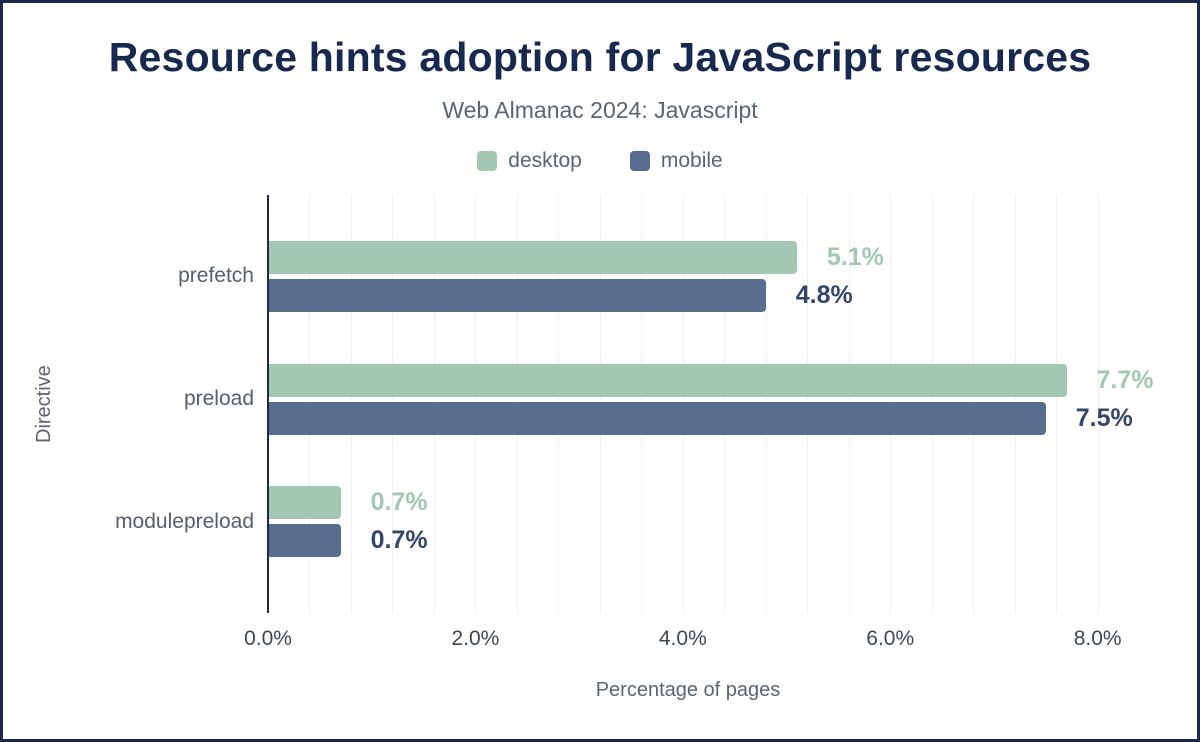 The height and width of the screenshot is (742, 1200). What do you see at coordinates (348, 503) in the screenshot?
I see `bar-row-desktop-modulepreload: 0.7%` at bounding box center [348, 503].